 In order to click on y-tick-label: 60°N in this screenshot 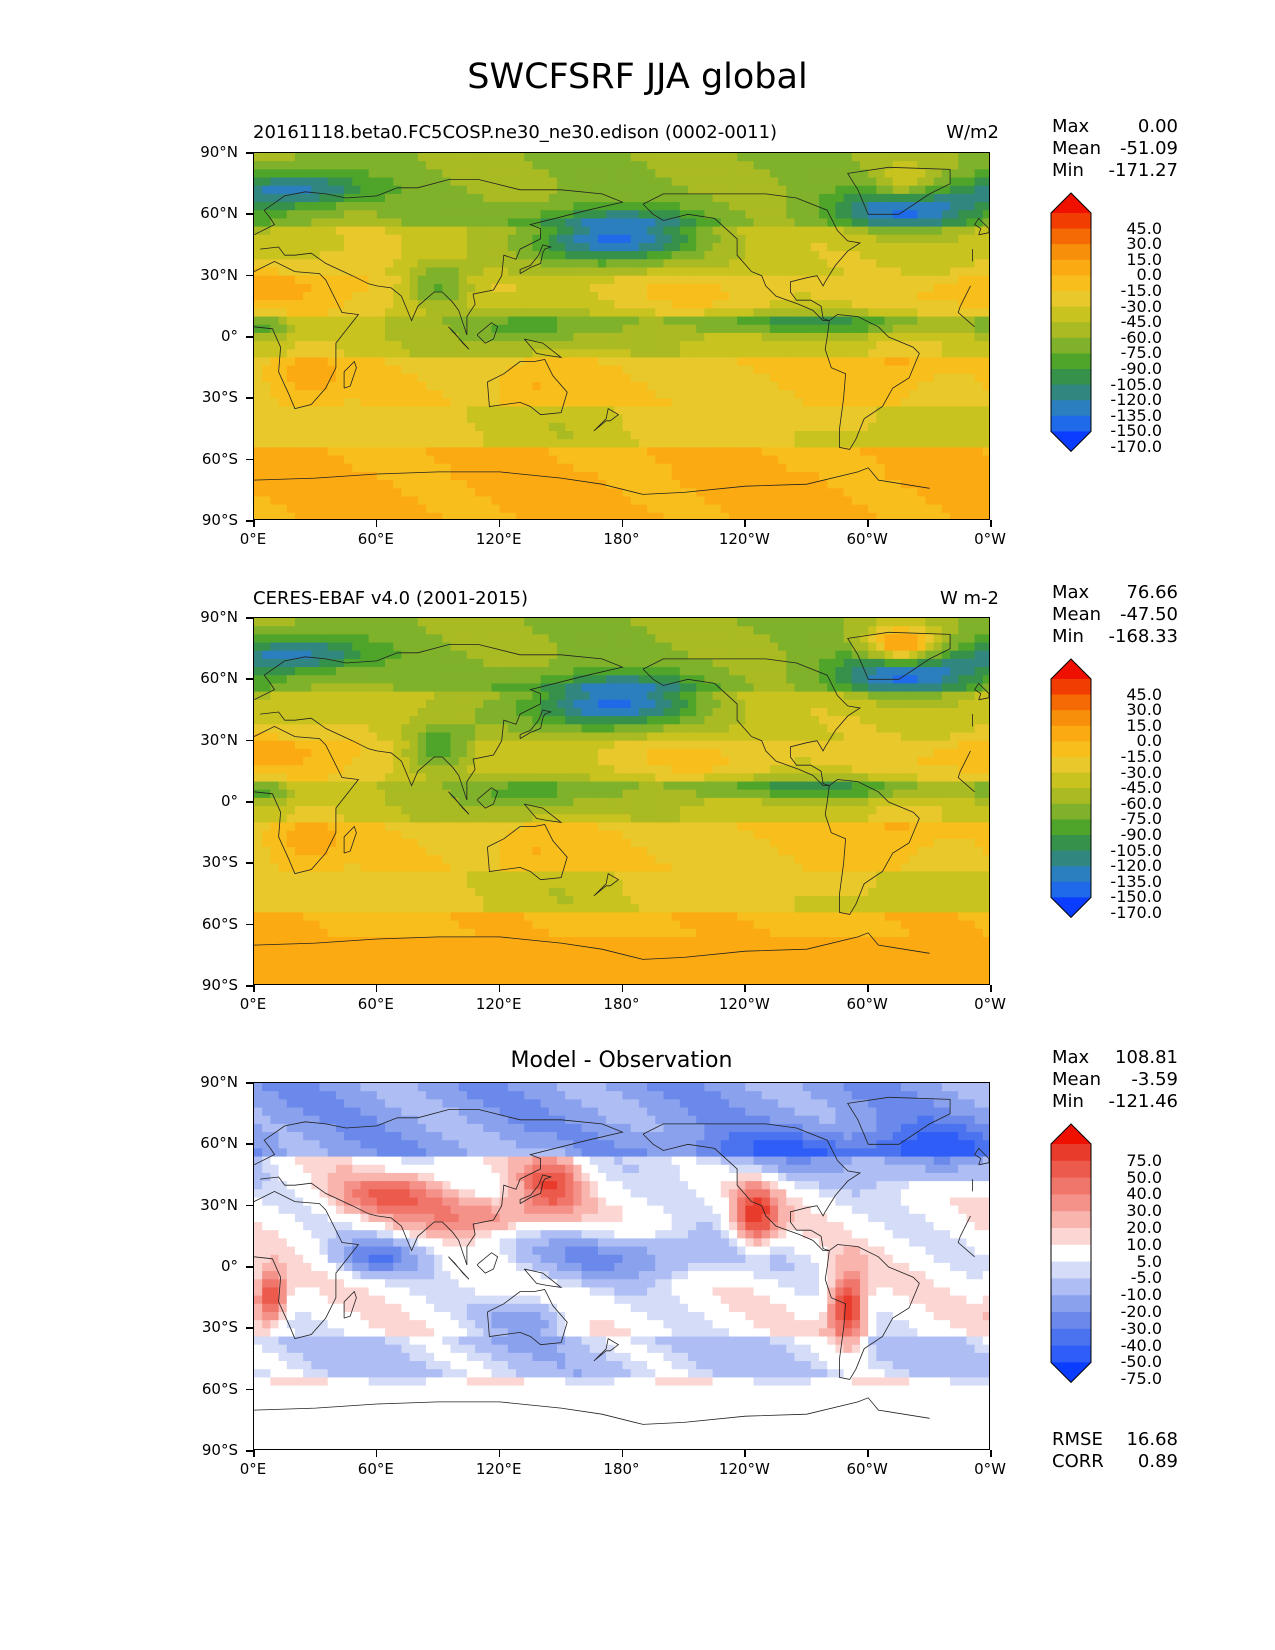, I will do `click(219, 213)`.